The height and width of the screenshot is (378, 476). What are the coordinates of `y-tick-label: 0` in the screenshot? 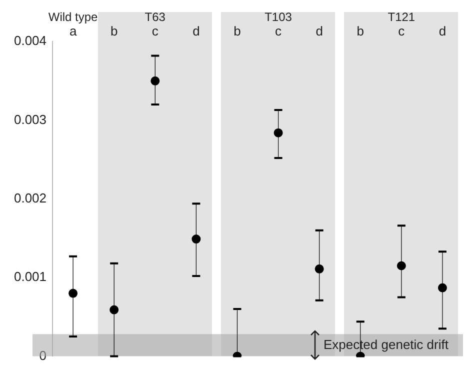 It's located at (43, 355).